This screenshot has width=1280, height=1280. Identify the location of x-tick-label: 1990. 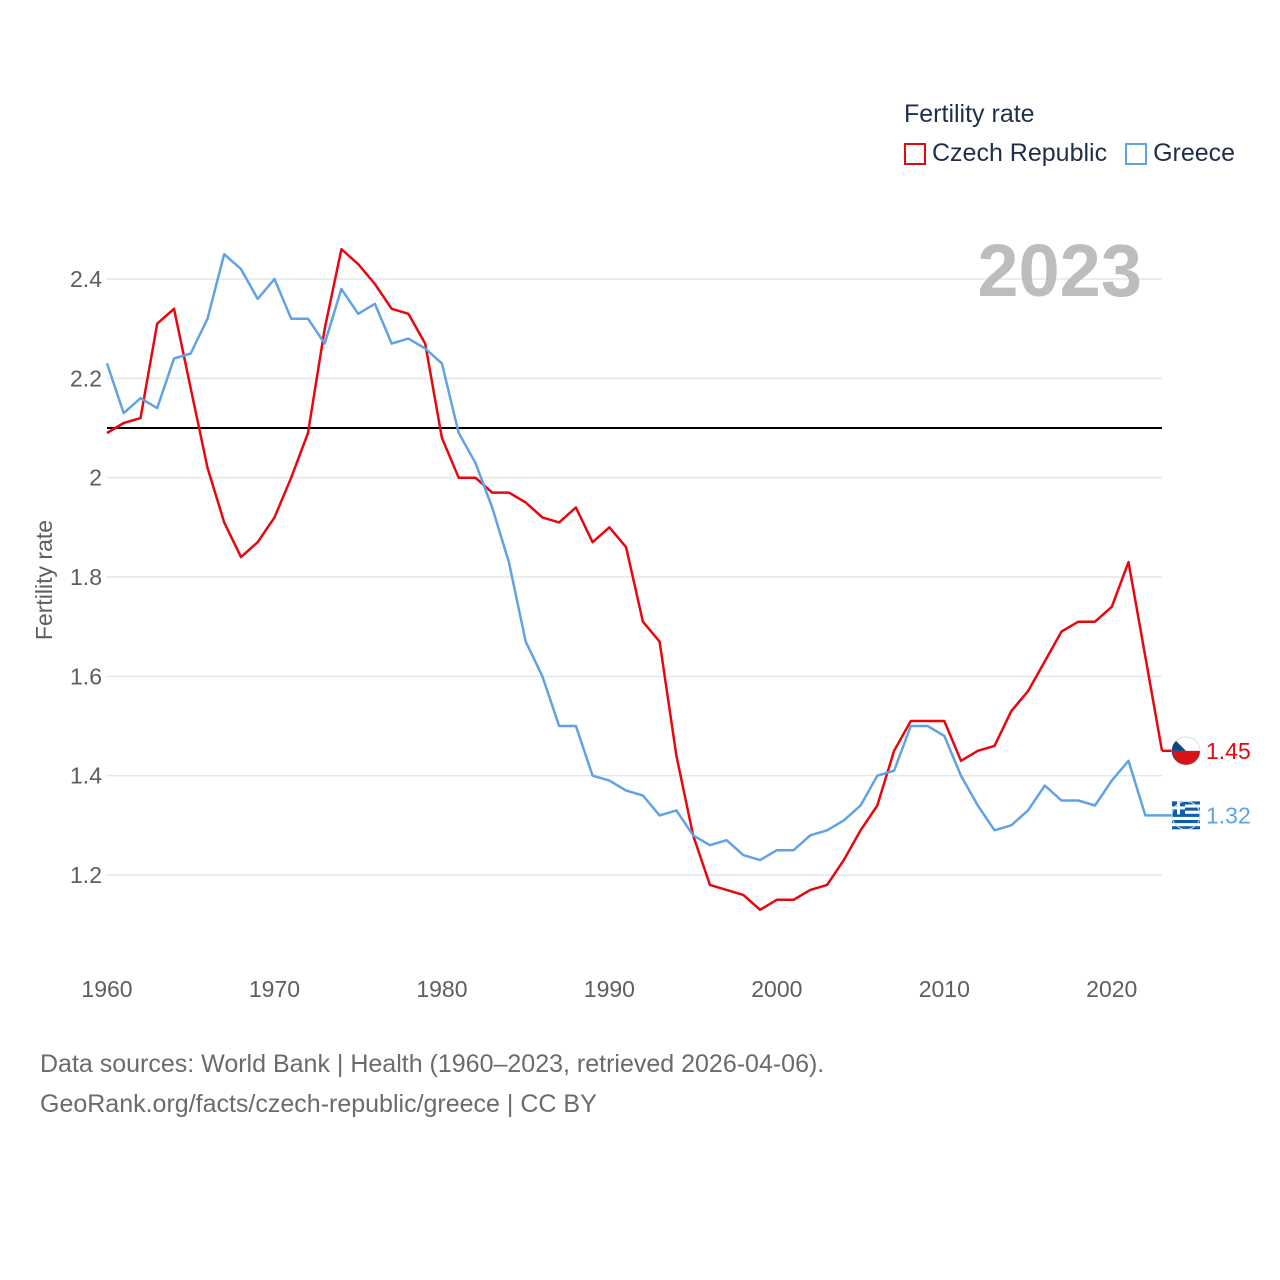
(609, 989).